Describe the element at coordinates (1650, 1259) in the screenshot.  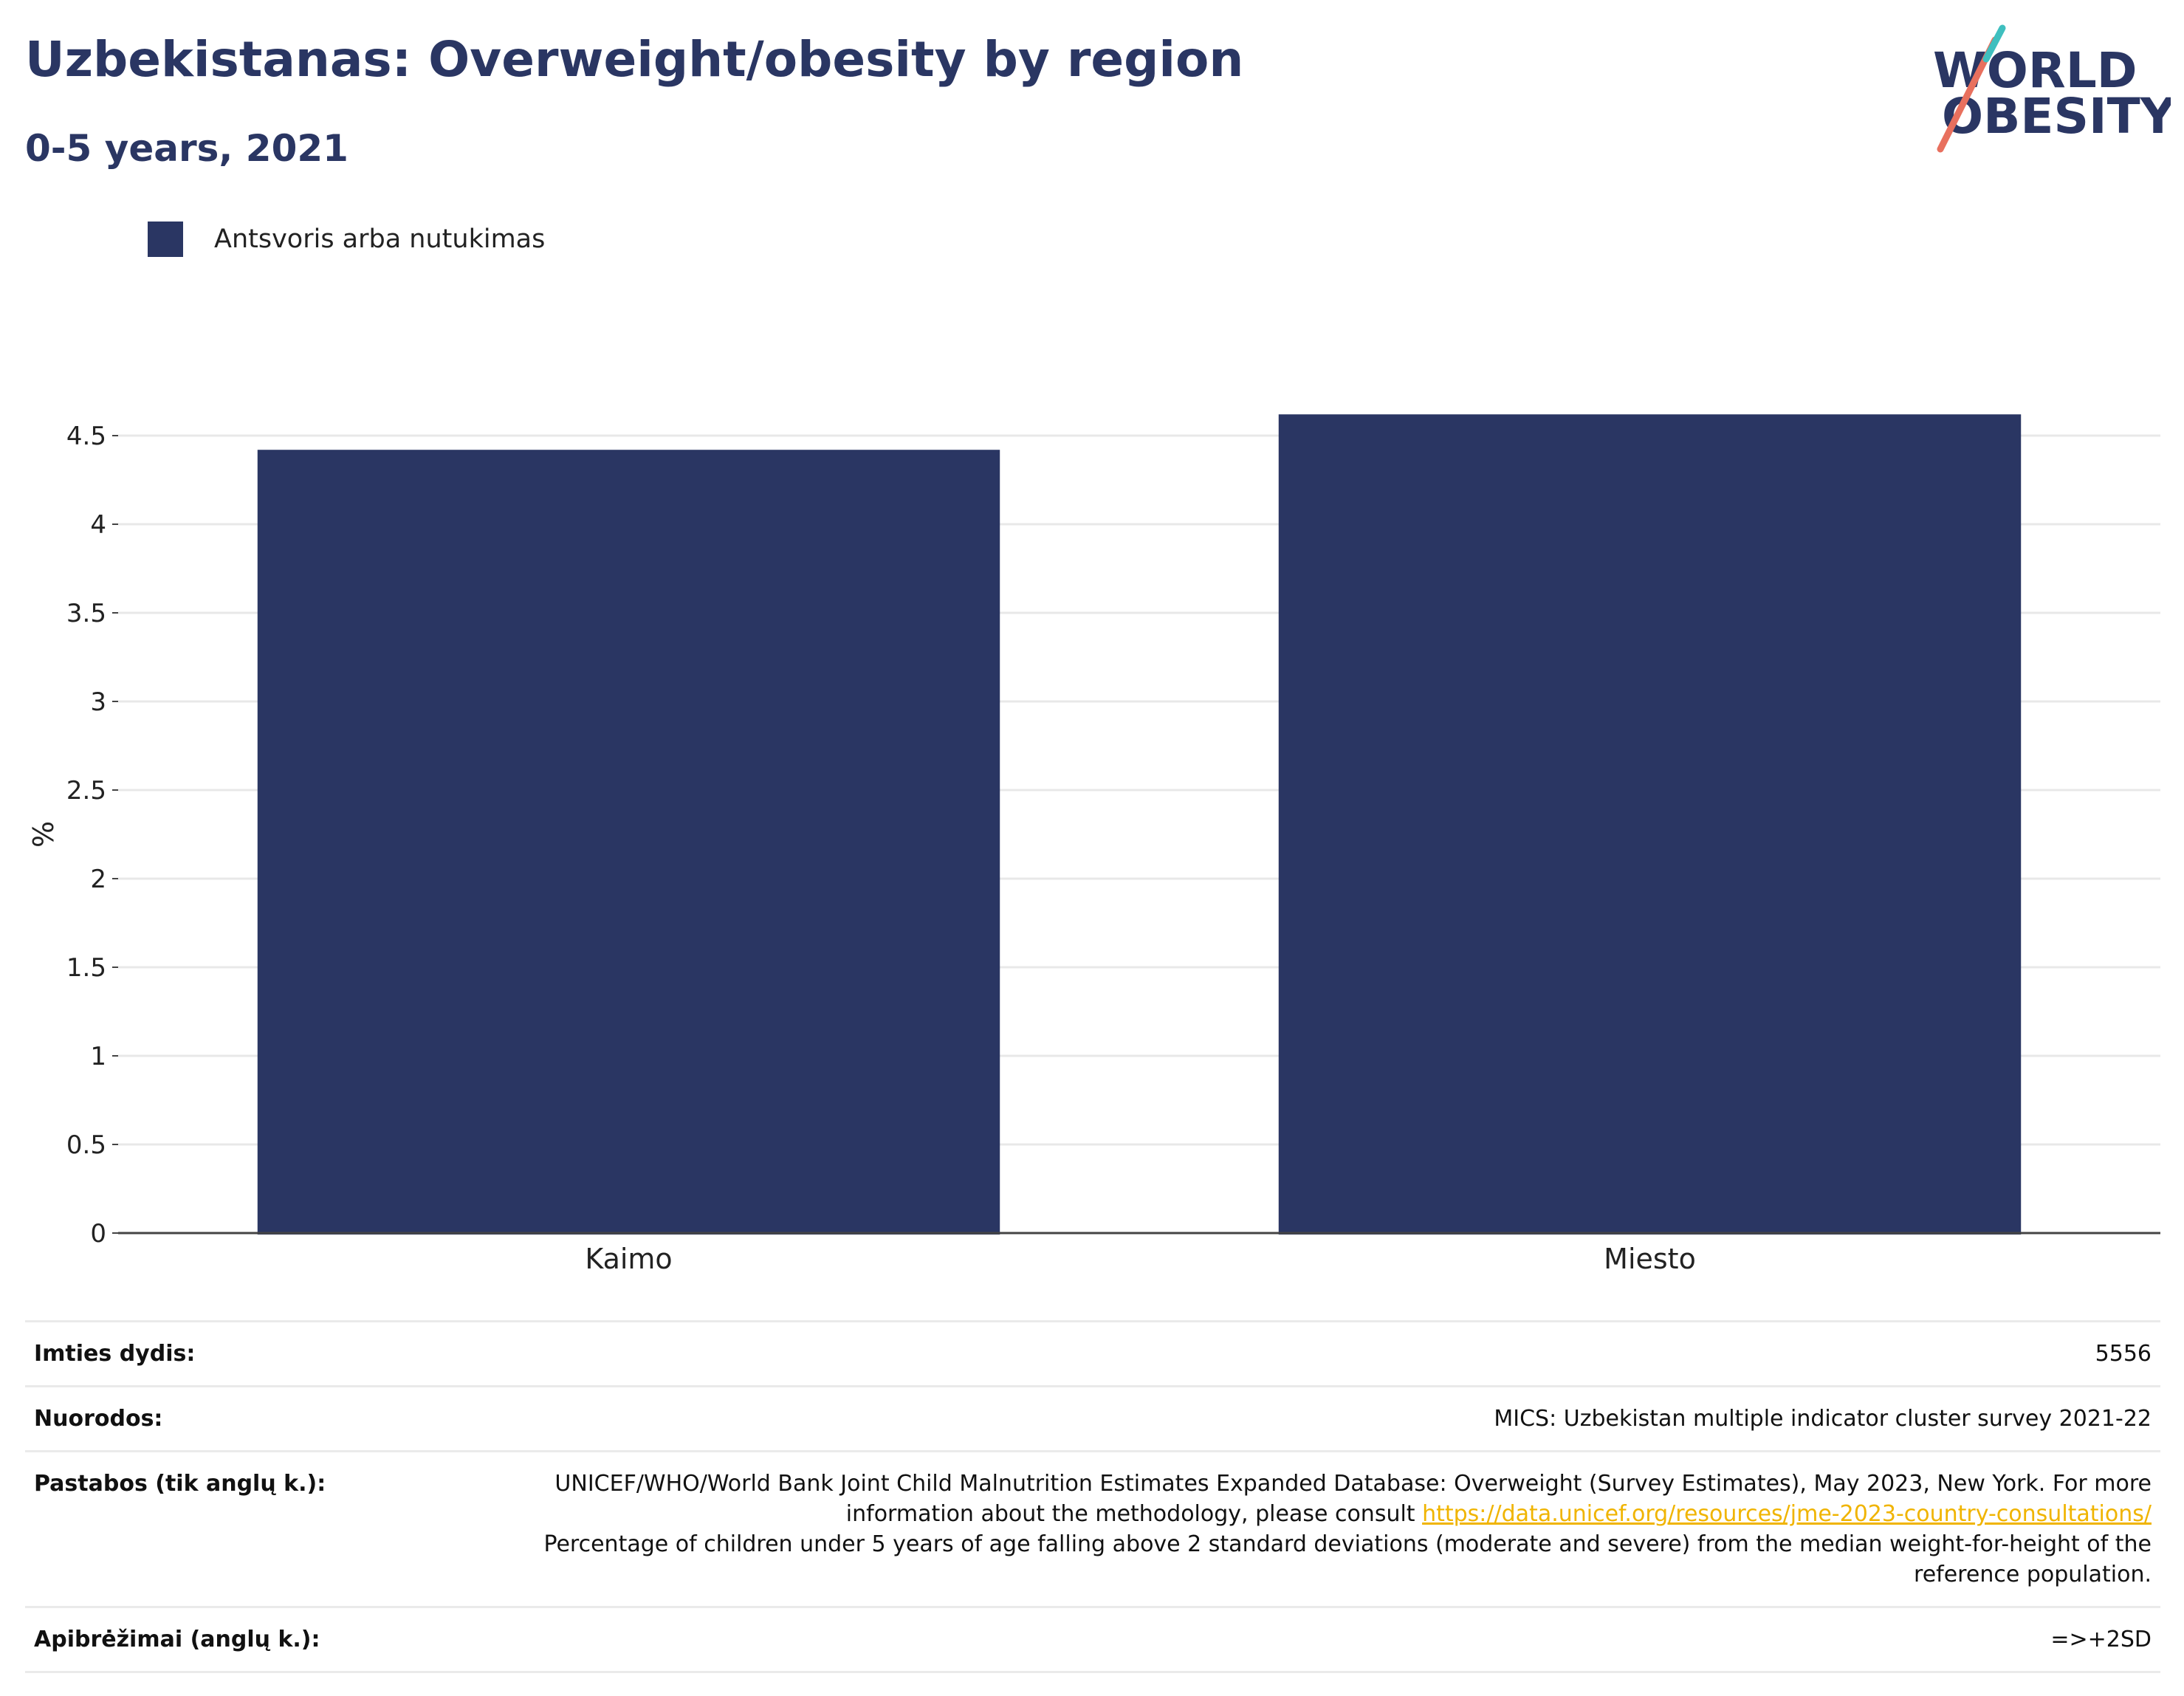
I see `x-tick-label: Miesto` at that location.